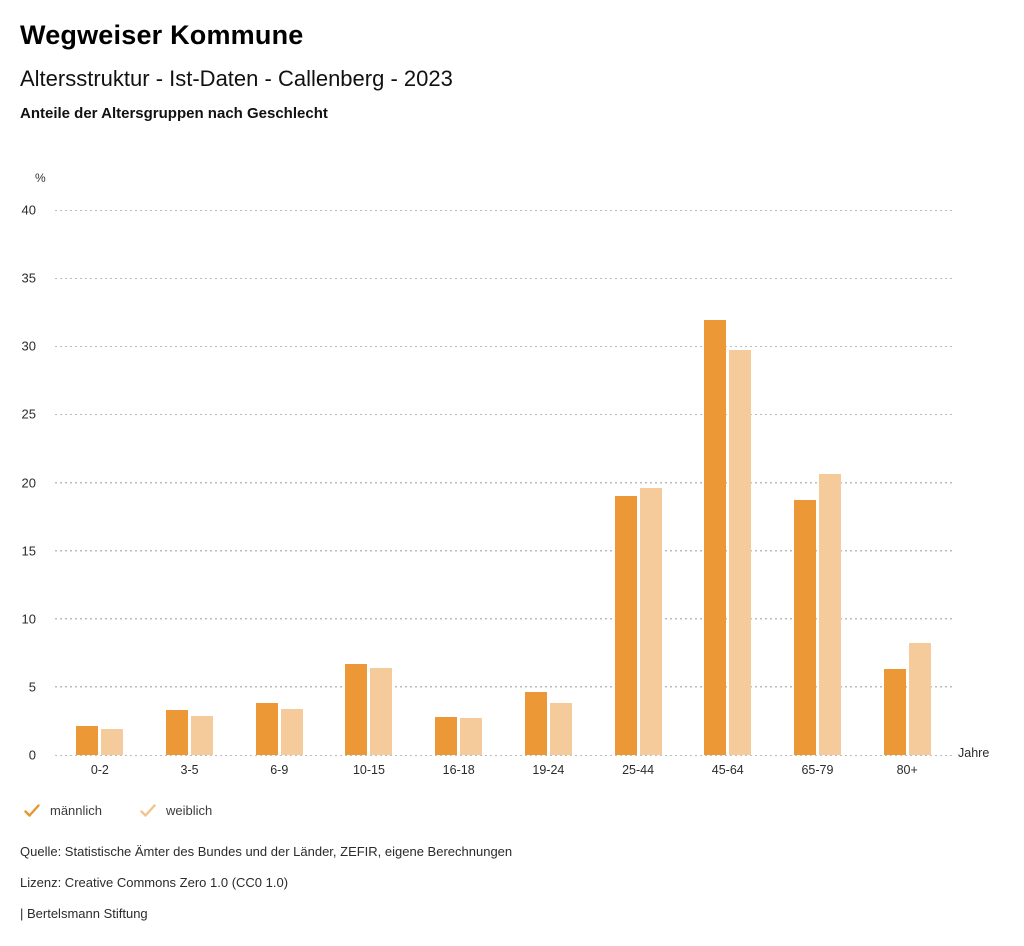 This screenshot has width=1024, height=946. Describe the element at coordinates (817, 770) in the screenshot. I see `x-tick-label-65-79: 65-79` at that location.